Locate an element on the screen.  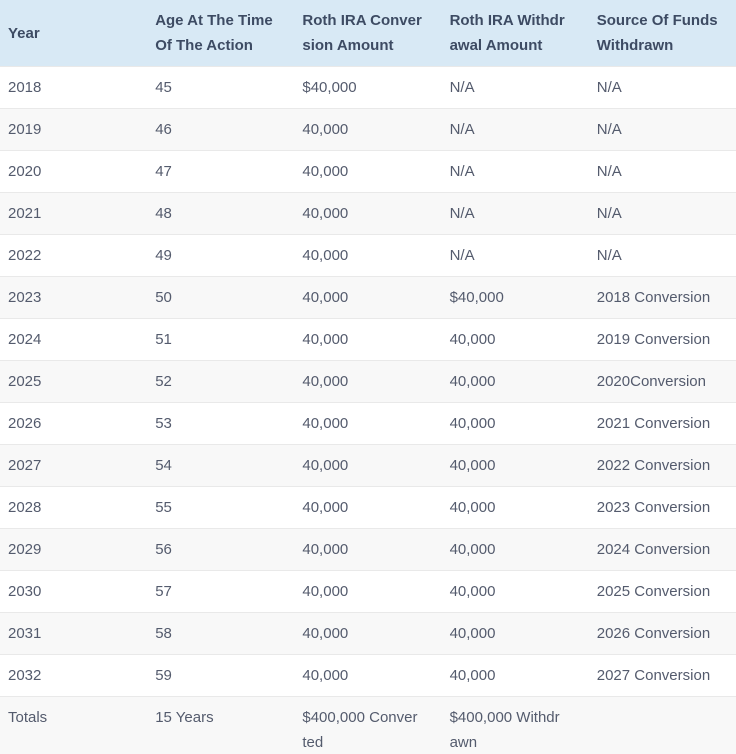
cell-withdrawal-amount: $40,000 is located at coordinates (515, 297).